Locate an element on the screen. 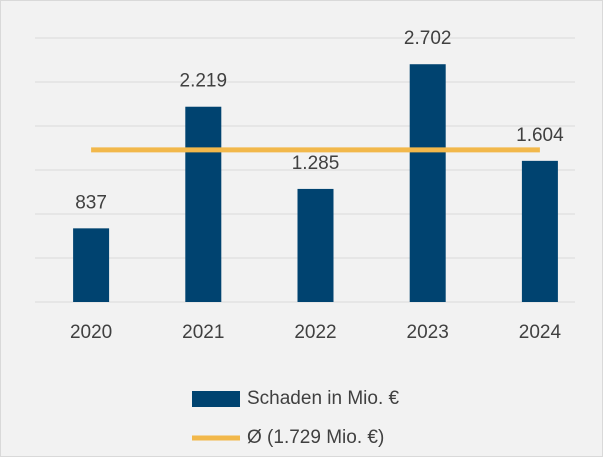 This screenshot has width=603, height=457. legend-swatch is located at coordinates (216, 399).